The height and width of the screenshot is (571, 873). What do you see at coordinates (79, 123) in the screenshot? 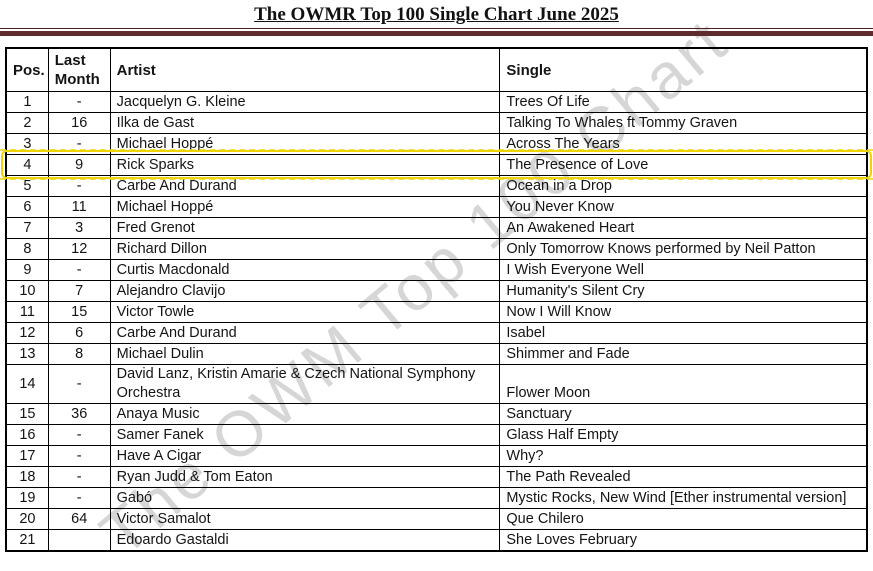
I see `row-last-month: 16` at bounding box center [79, 123].